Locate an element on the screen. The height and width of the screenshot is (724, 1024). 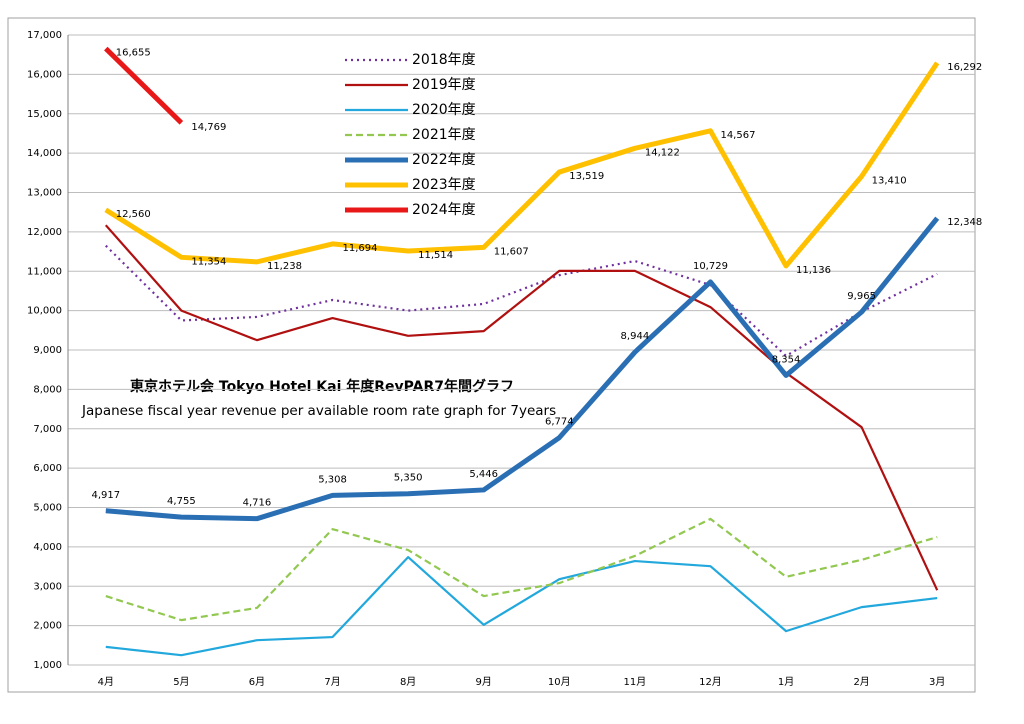
data-label: 16,292 is located at coordinates (964, 67).